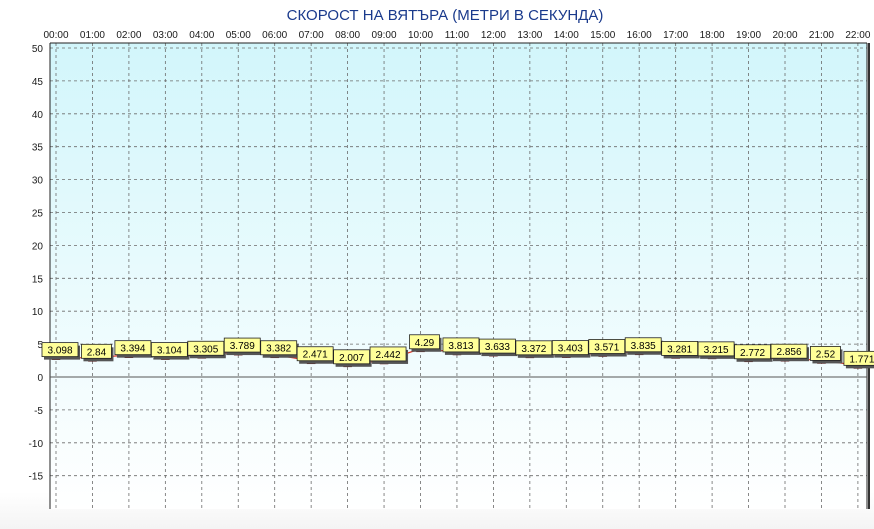 The image size is (874, 529). I want to click on y-tick-label: 25, so click(38, 214).